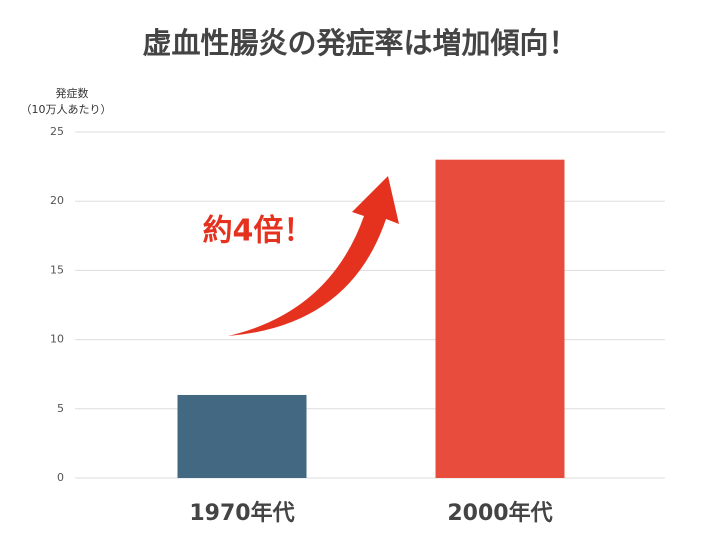  Describe the element at coordinates (241, 513) in the screenshot. I see `x-tick-label: 1970年代` at that location.